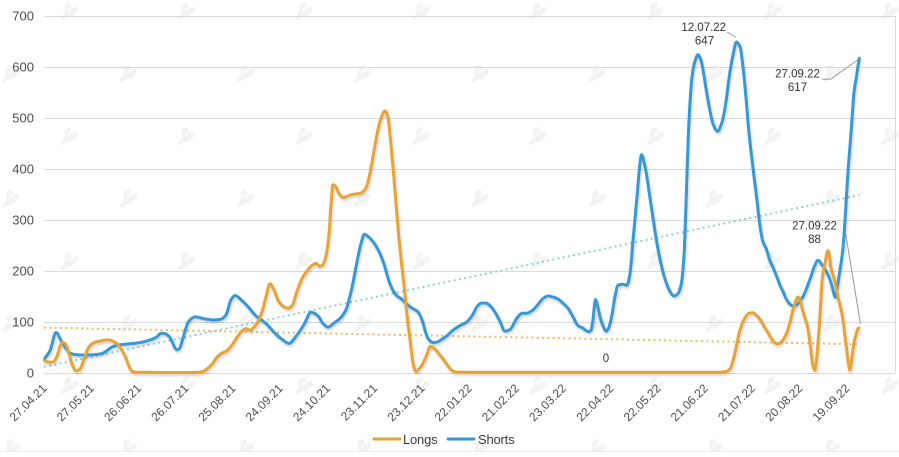 This screenshot has width=899, height=457. I want to click on svg-text: Shorts, so click(496, 439).